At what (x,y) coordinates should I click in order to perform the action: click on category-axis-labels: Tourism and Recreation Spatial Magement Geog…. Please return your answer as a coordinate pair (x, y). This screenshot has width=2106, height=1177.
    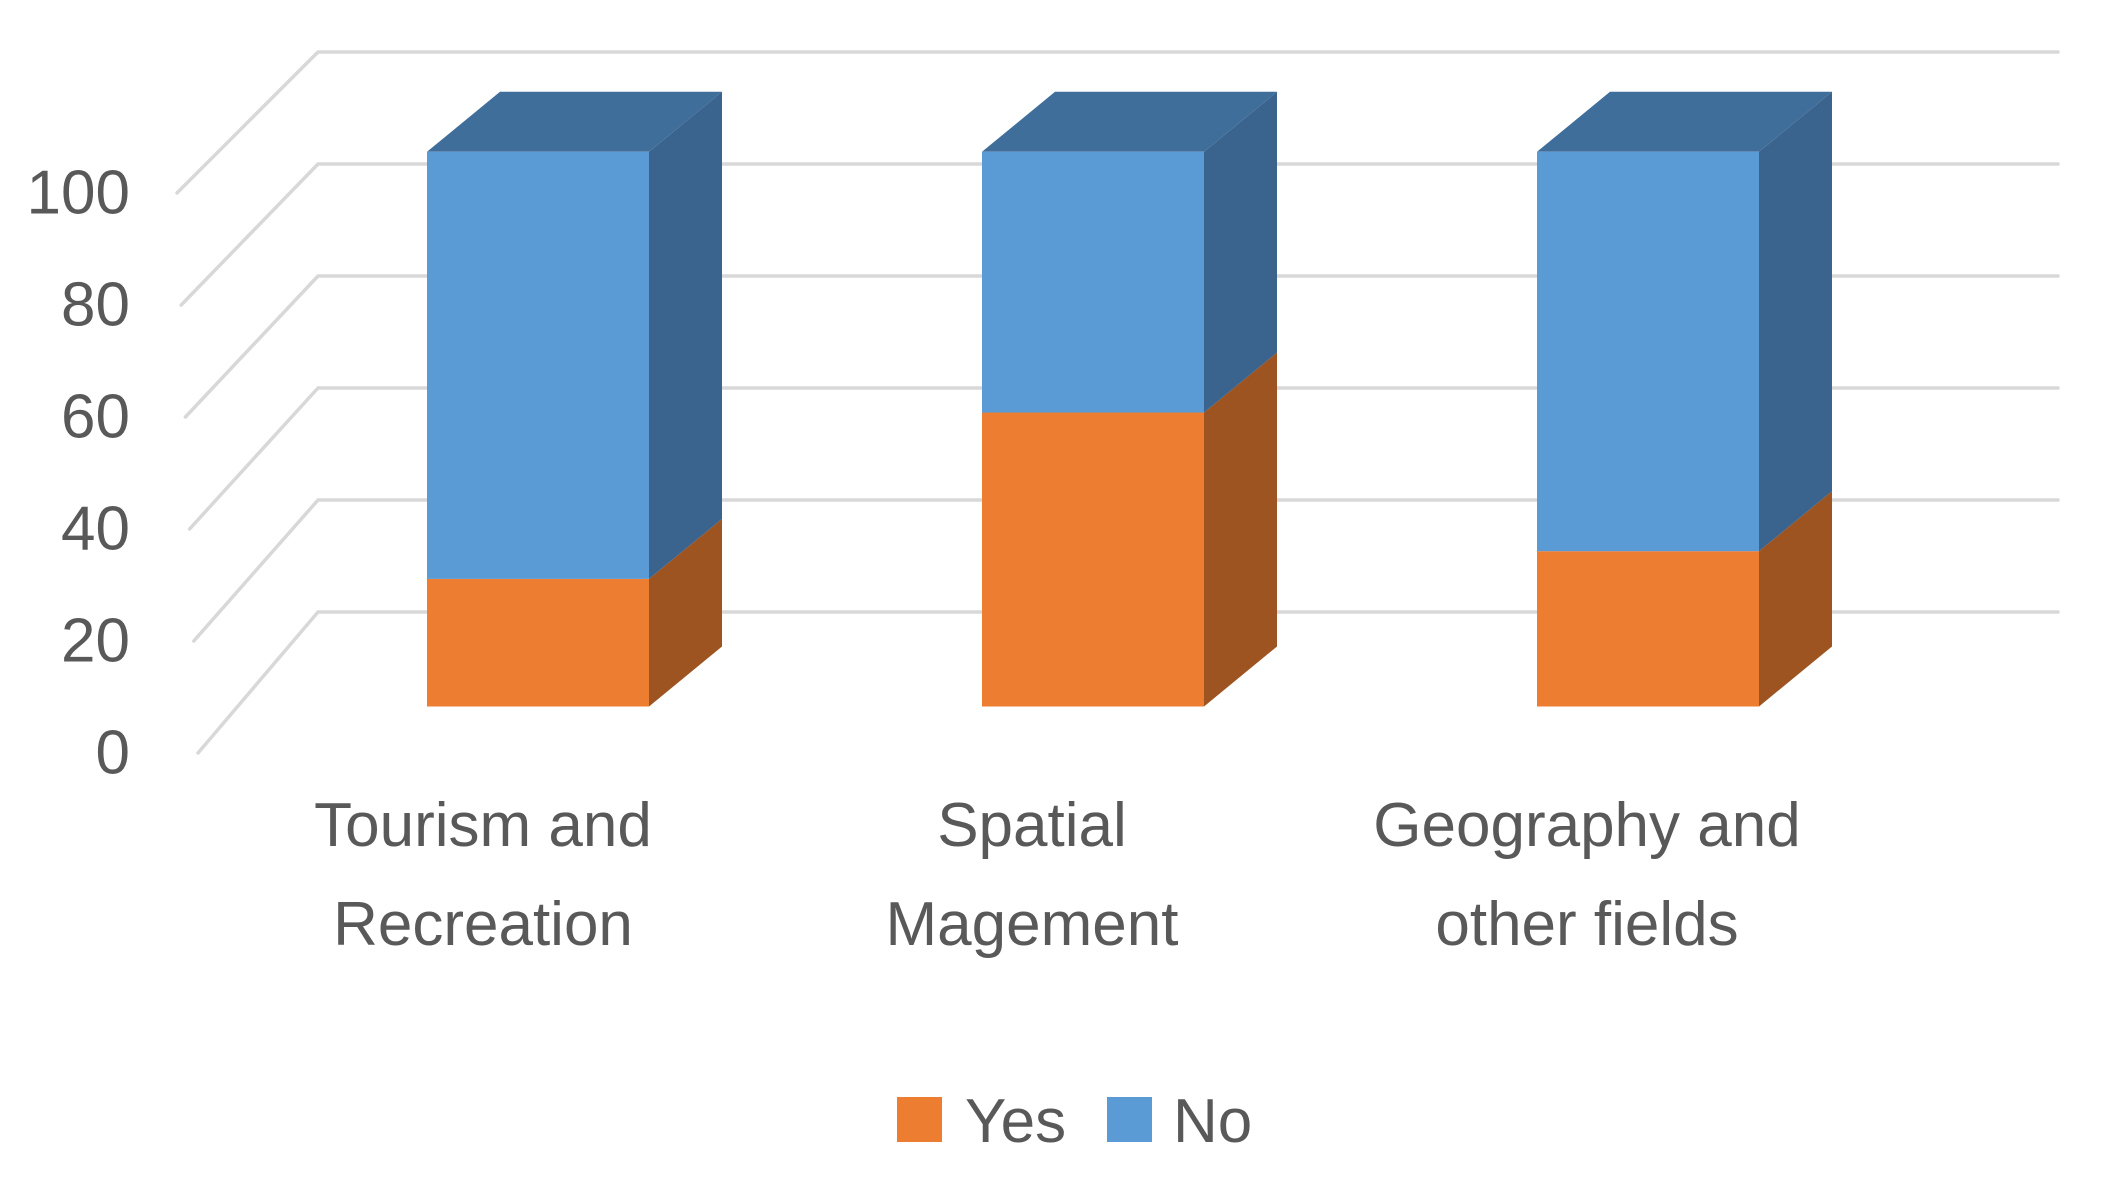
    Looking at the image, I should click on (1057, 875).